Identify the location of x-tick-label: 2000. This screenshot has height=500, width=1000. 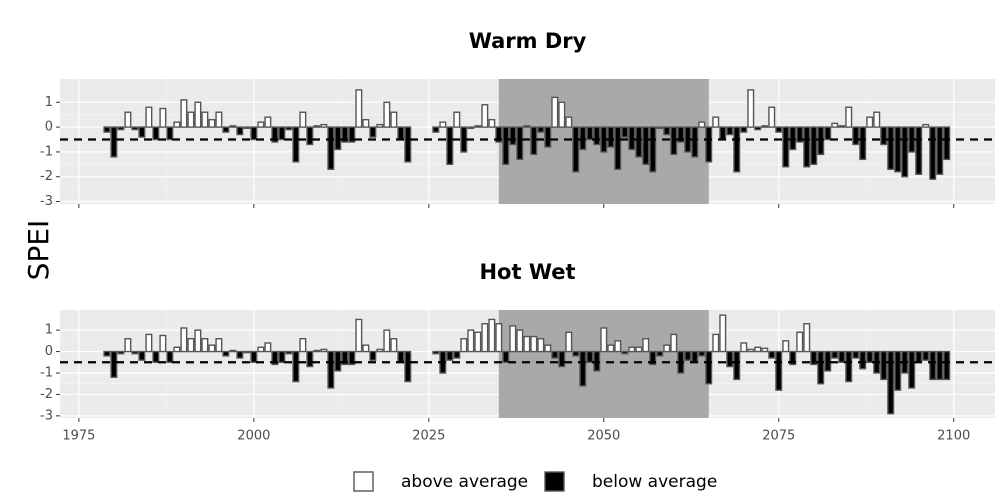
(253, 436).